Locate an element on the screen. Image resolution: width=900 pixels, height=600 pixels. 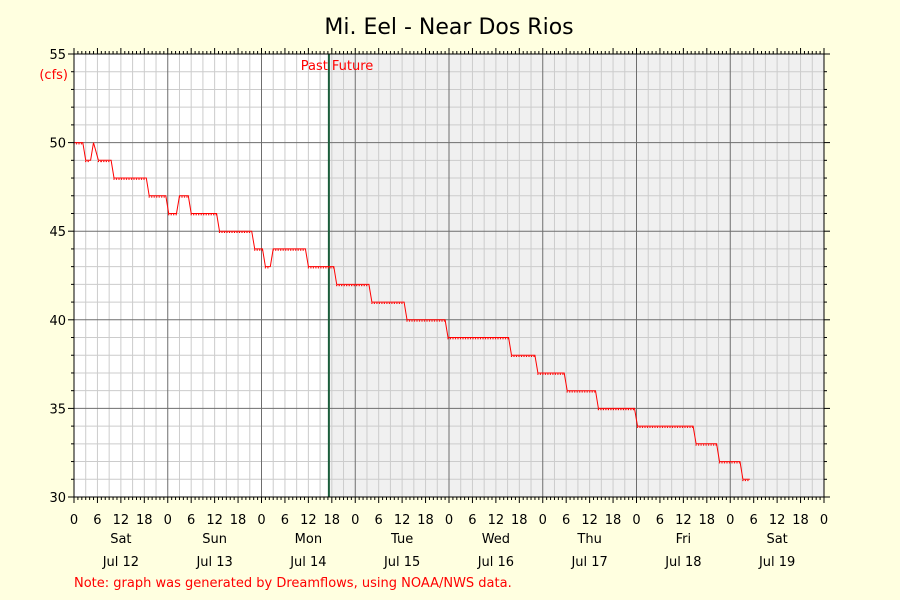
date-label: Jul 17 is located at coordinates (588, 562).